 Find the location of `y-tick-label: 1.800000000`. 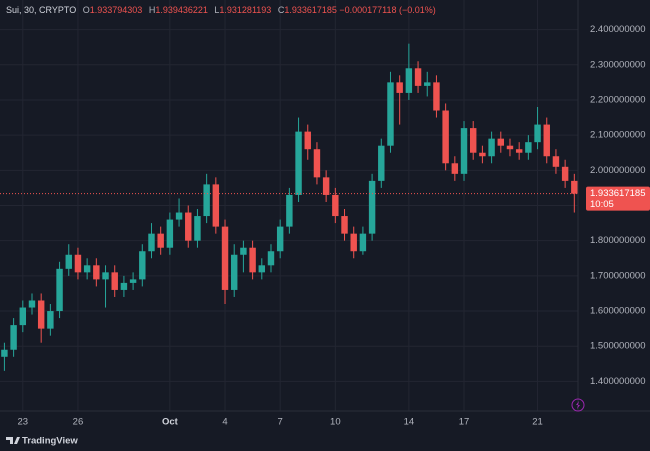

y-tick-label: 1.800000000 is located at coordinates (617, 240).